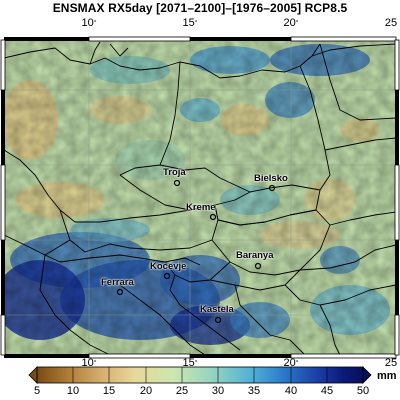 The width and height of the screenshot is (400, 400). I want to click on colorbar-low-arrow, so click(33, 375).